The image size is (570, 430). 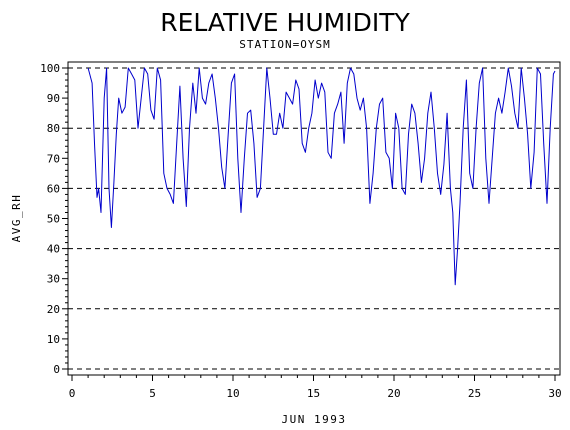 What do you see at coordinates (53, 98) in the screenshot?
I see `y-tick-label-90: 90` at bounding box center [53, 98].